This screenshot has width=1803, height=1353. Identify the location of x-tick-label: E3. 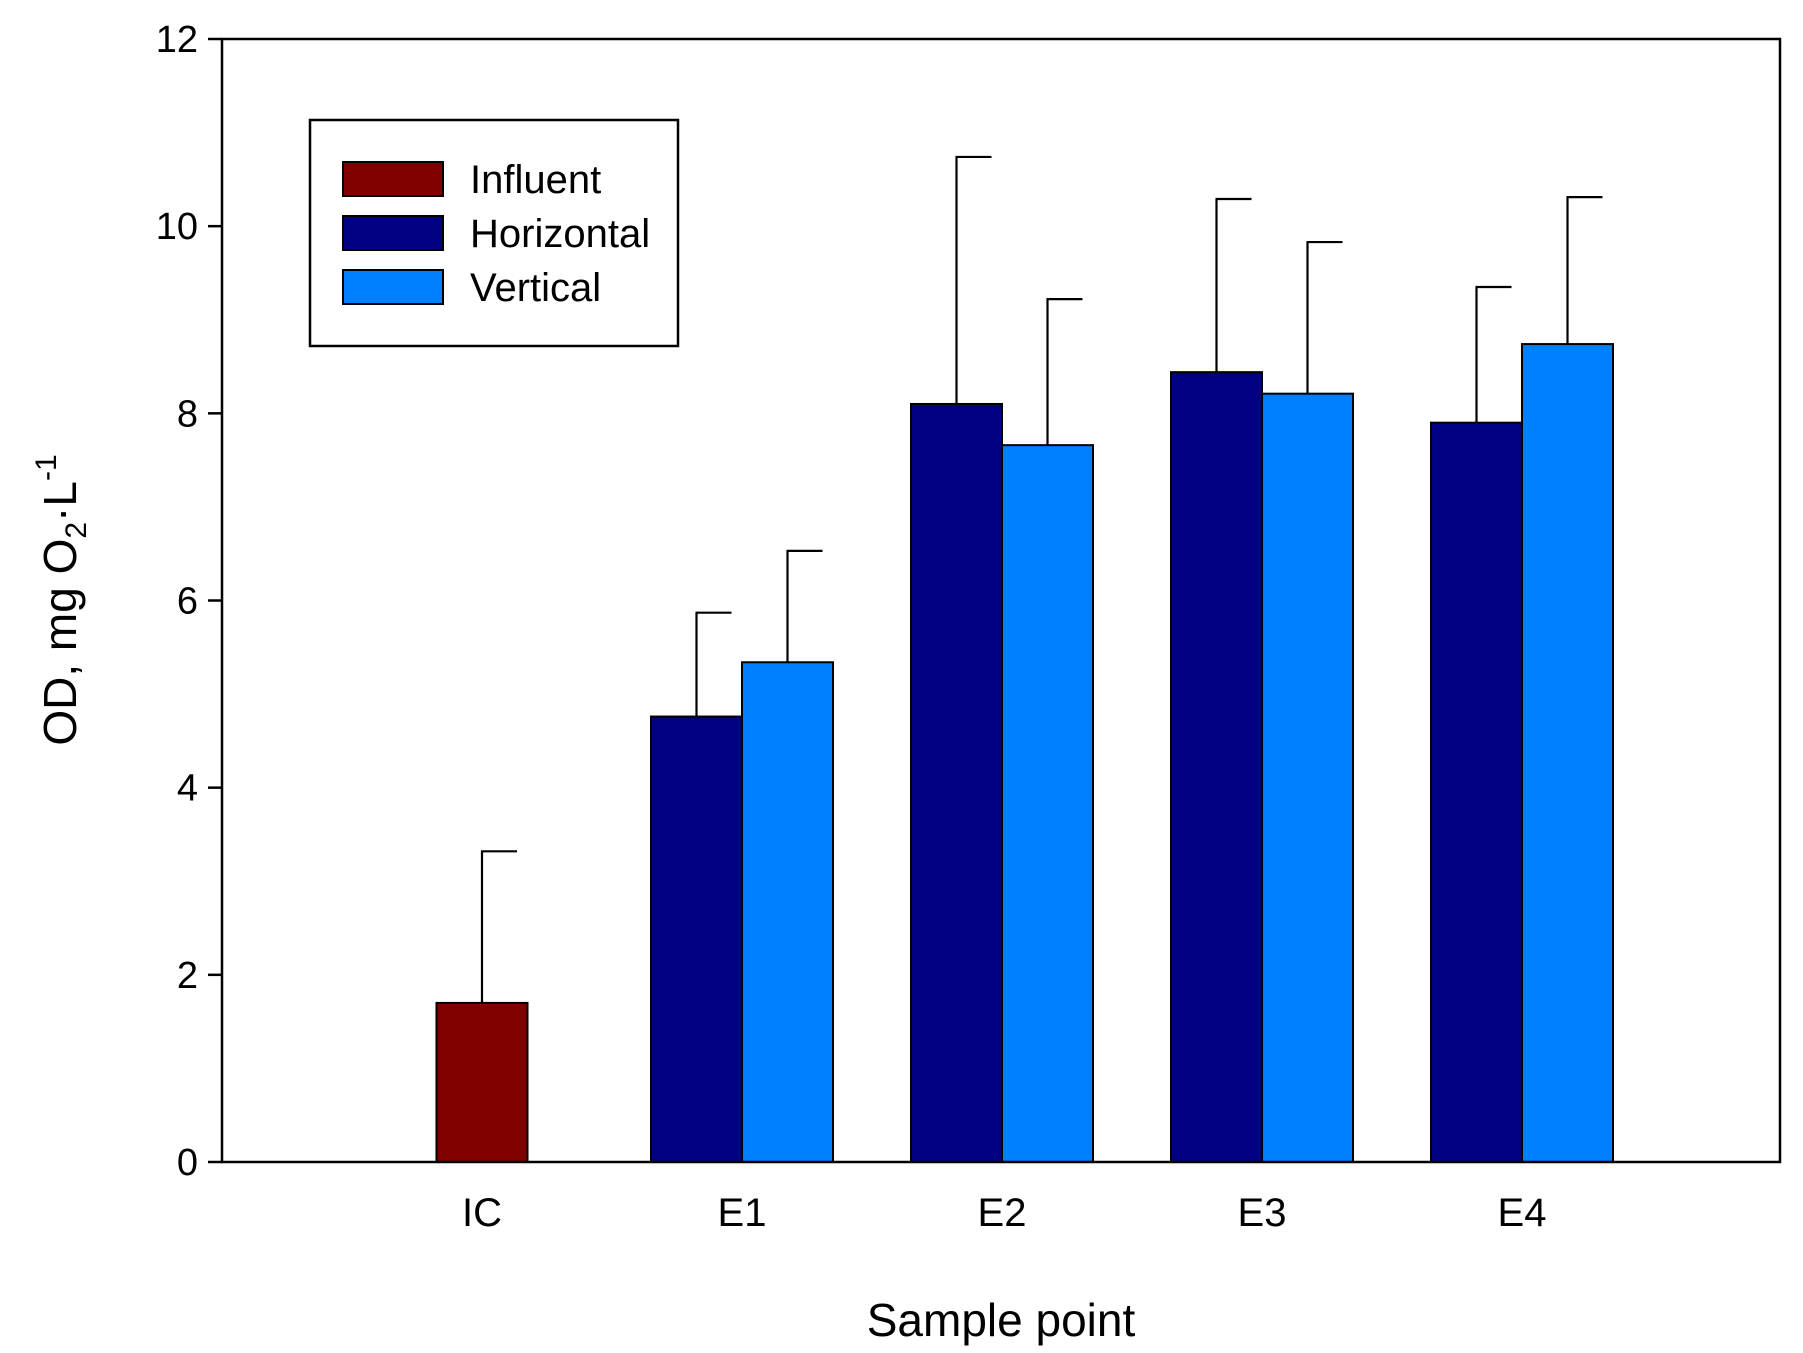
(1262, 1213).